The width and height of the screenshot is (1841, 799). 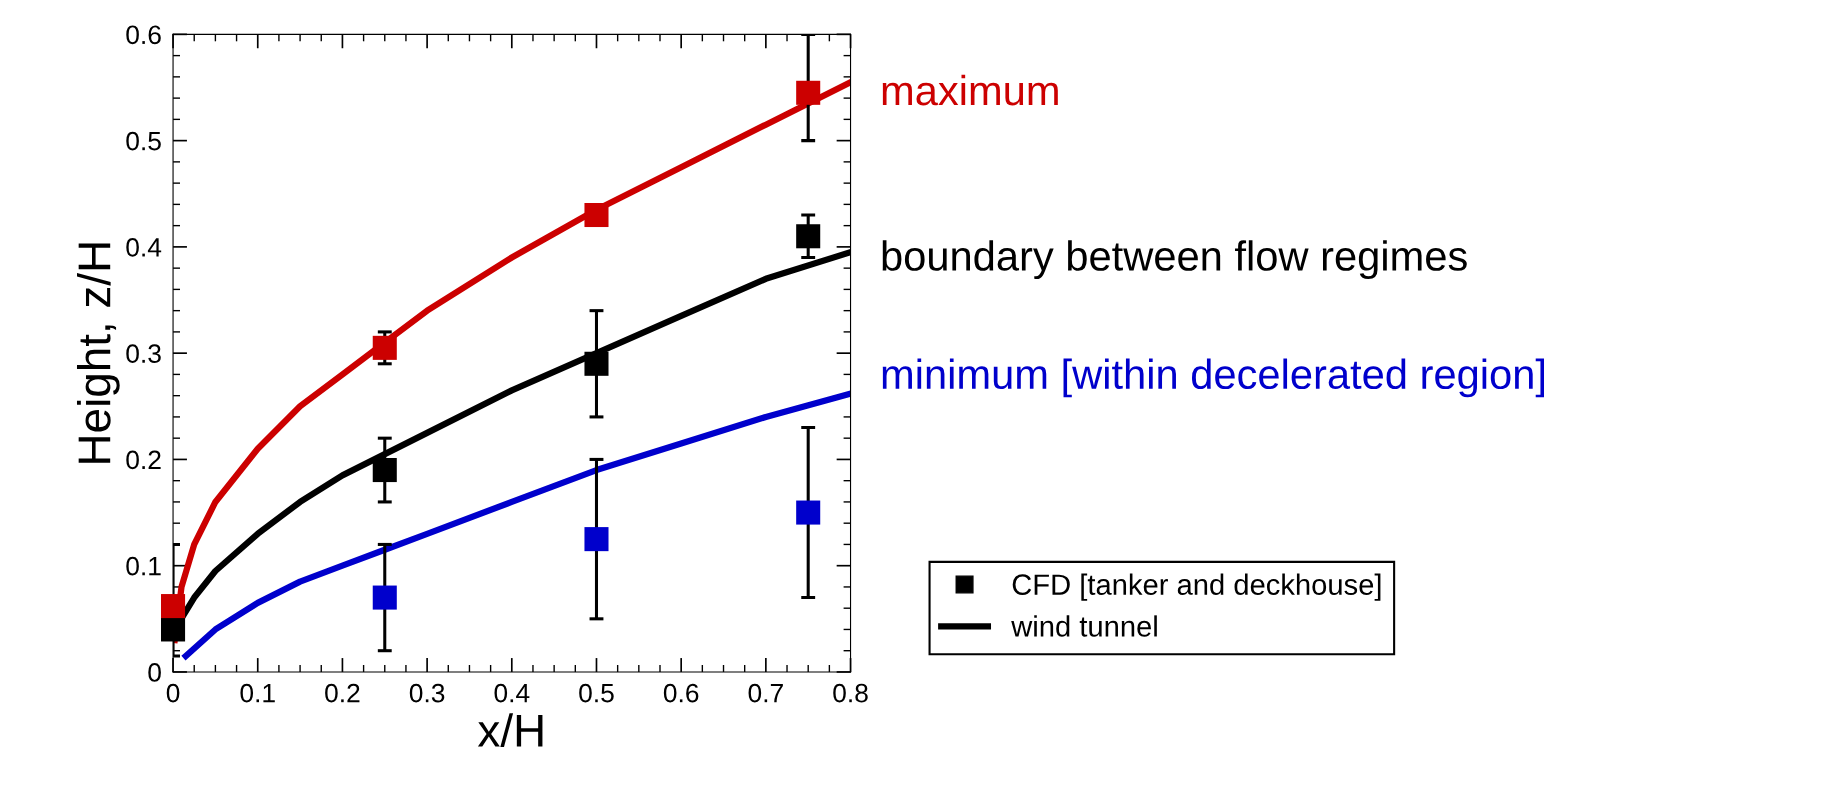 What do you see at coordinates (970, 90) in the screenshot?
I see `text: maximum` at bounding box center [970, 90].